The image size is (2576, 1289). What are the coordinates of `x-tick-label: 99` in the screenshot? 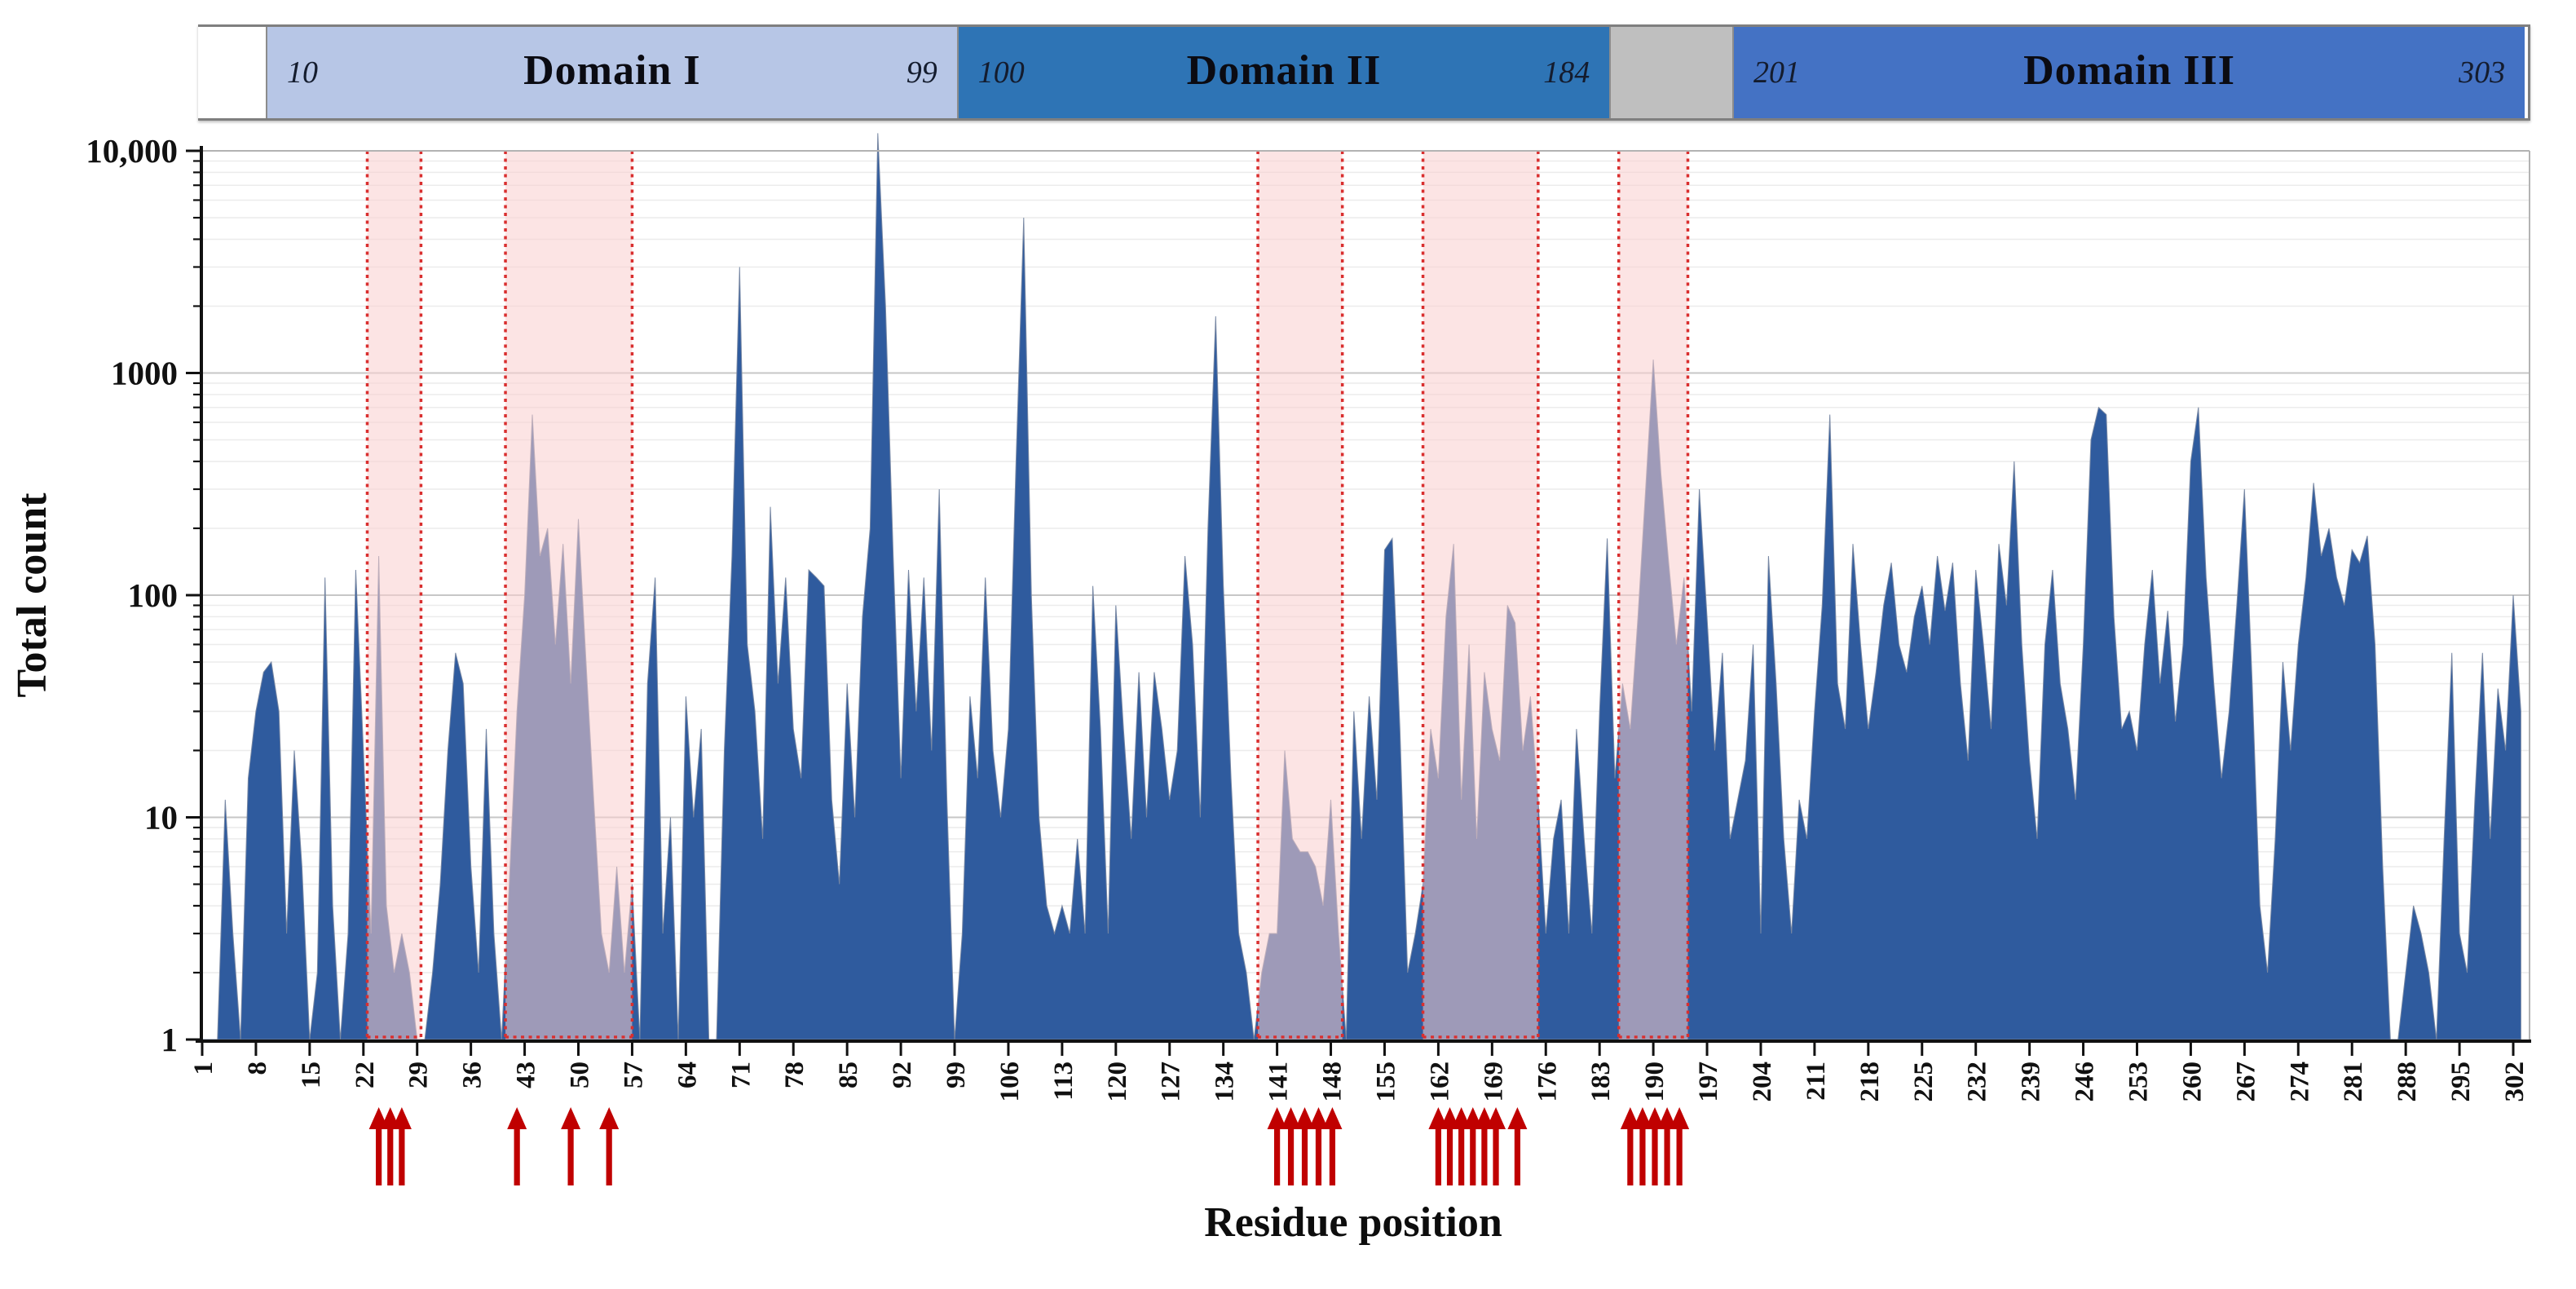 It's located at (956, 1075).